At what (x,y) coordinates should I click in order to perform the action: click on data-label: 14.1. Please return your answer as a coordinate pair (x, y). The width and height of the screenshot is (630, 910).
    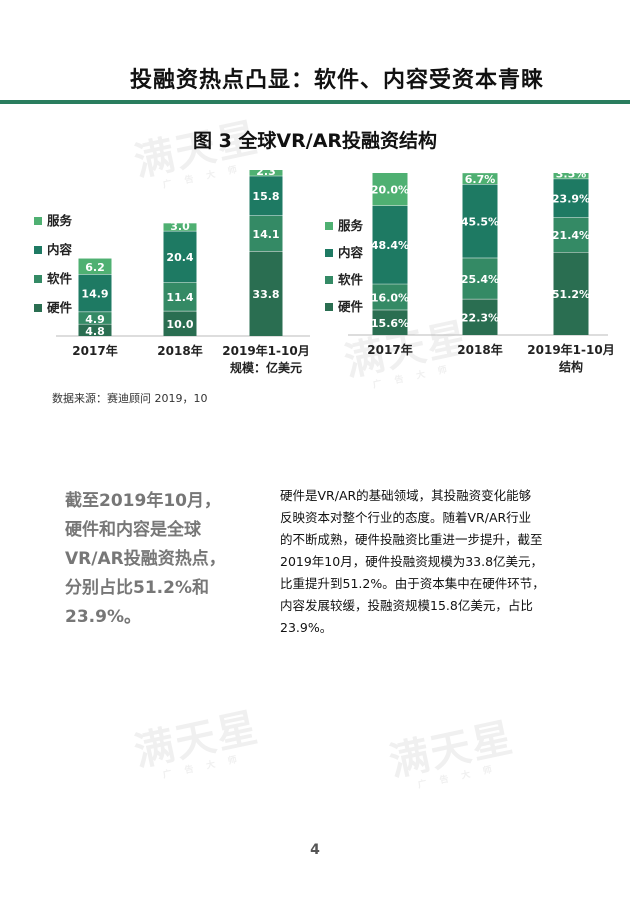
    Looking at the image, I should click on (265, 234).